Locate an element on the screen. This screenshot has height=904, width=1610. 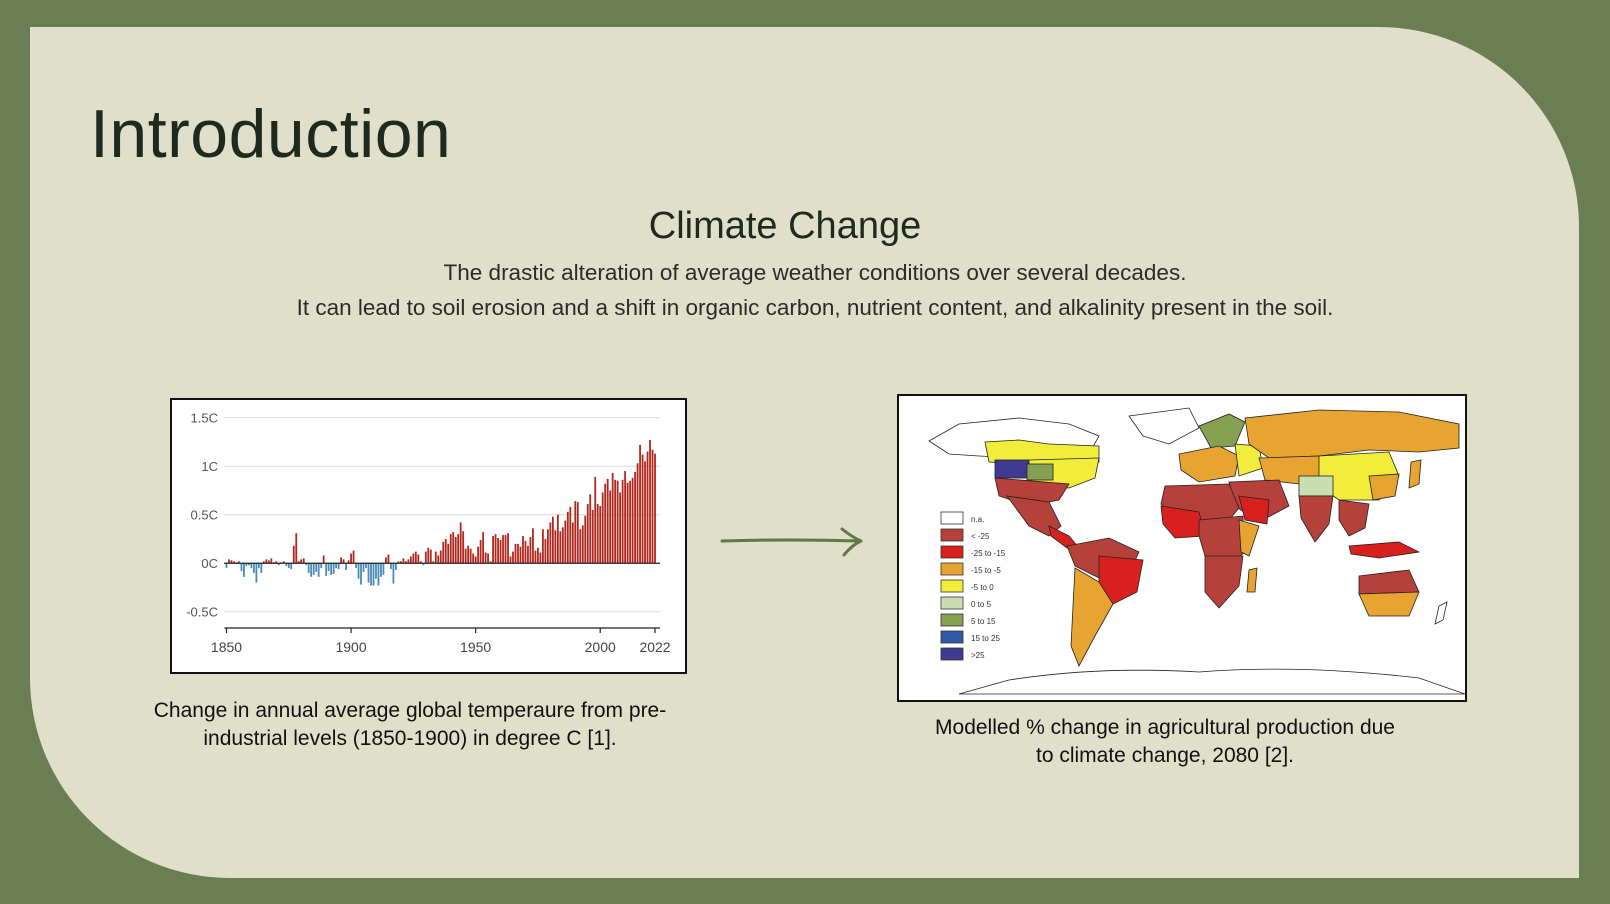
legend-label: -5 to 0 is located at coordinates (982, 587).